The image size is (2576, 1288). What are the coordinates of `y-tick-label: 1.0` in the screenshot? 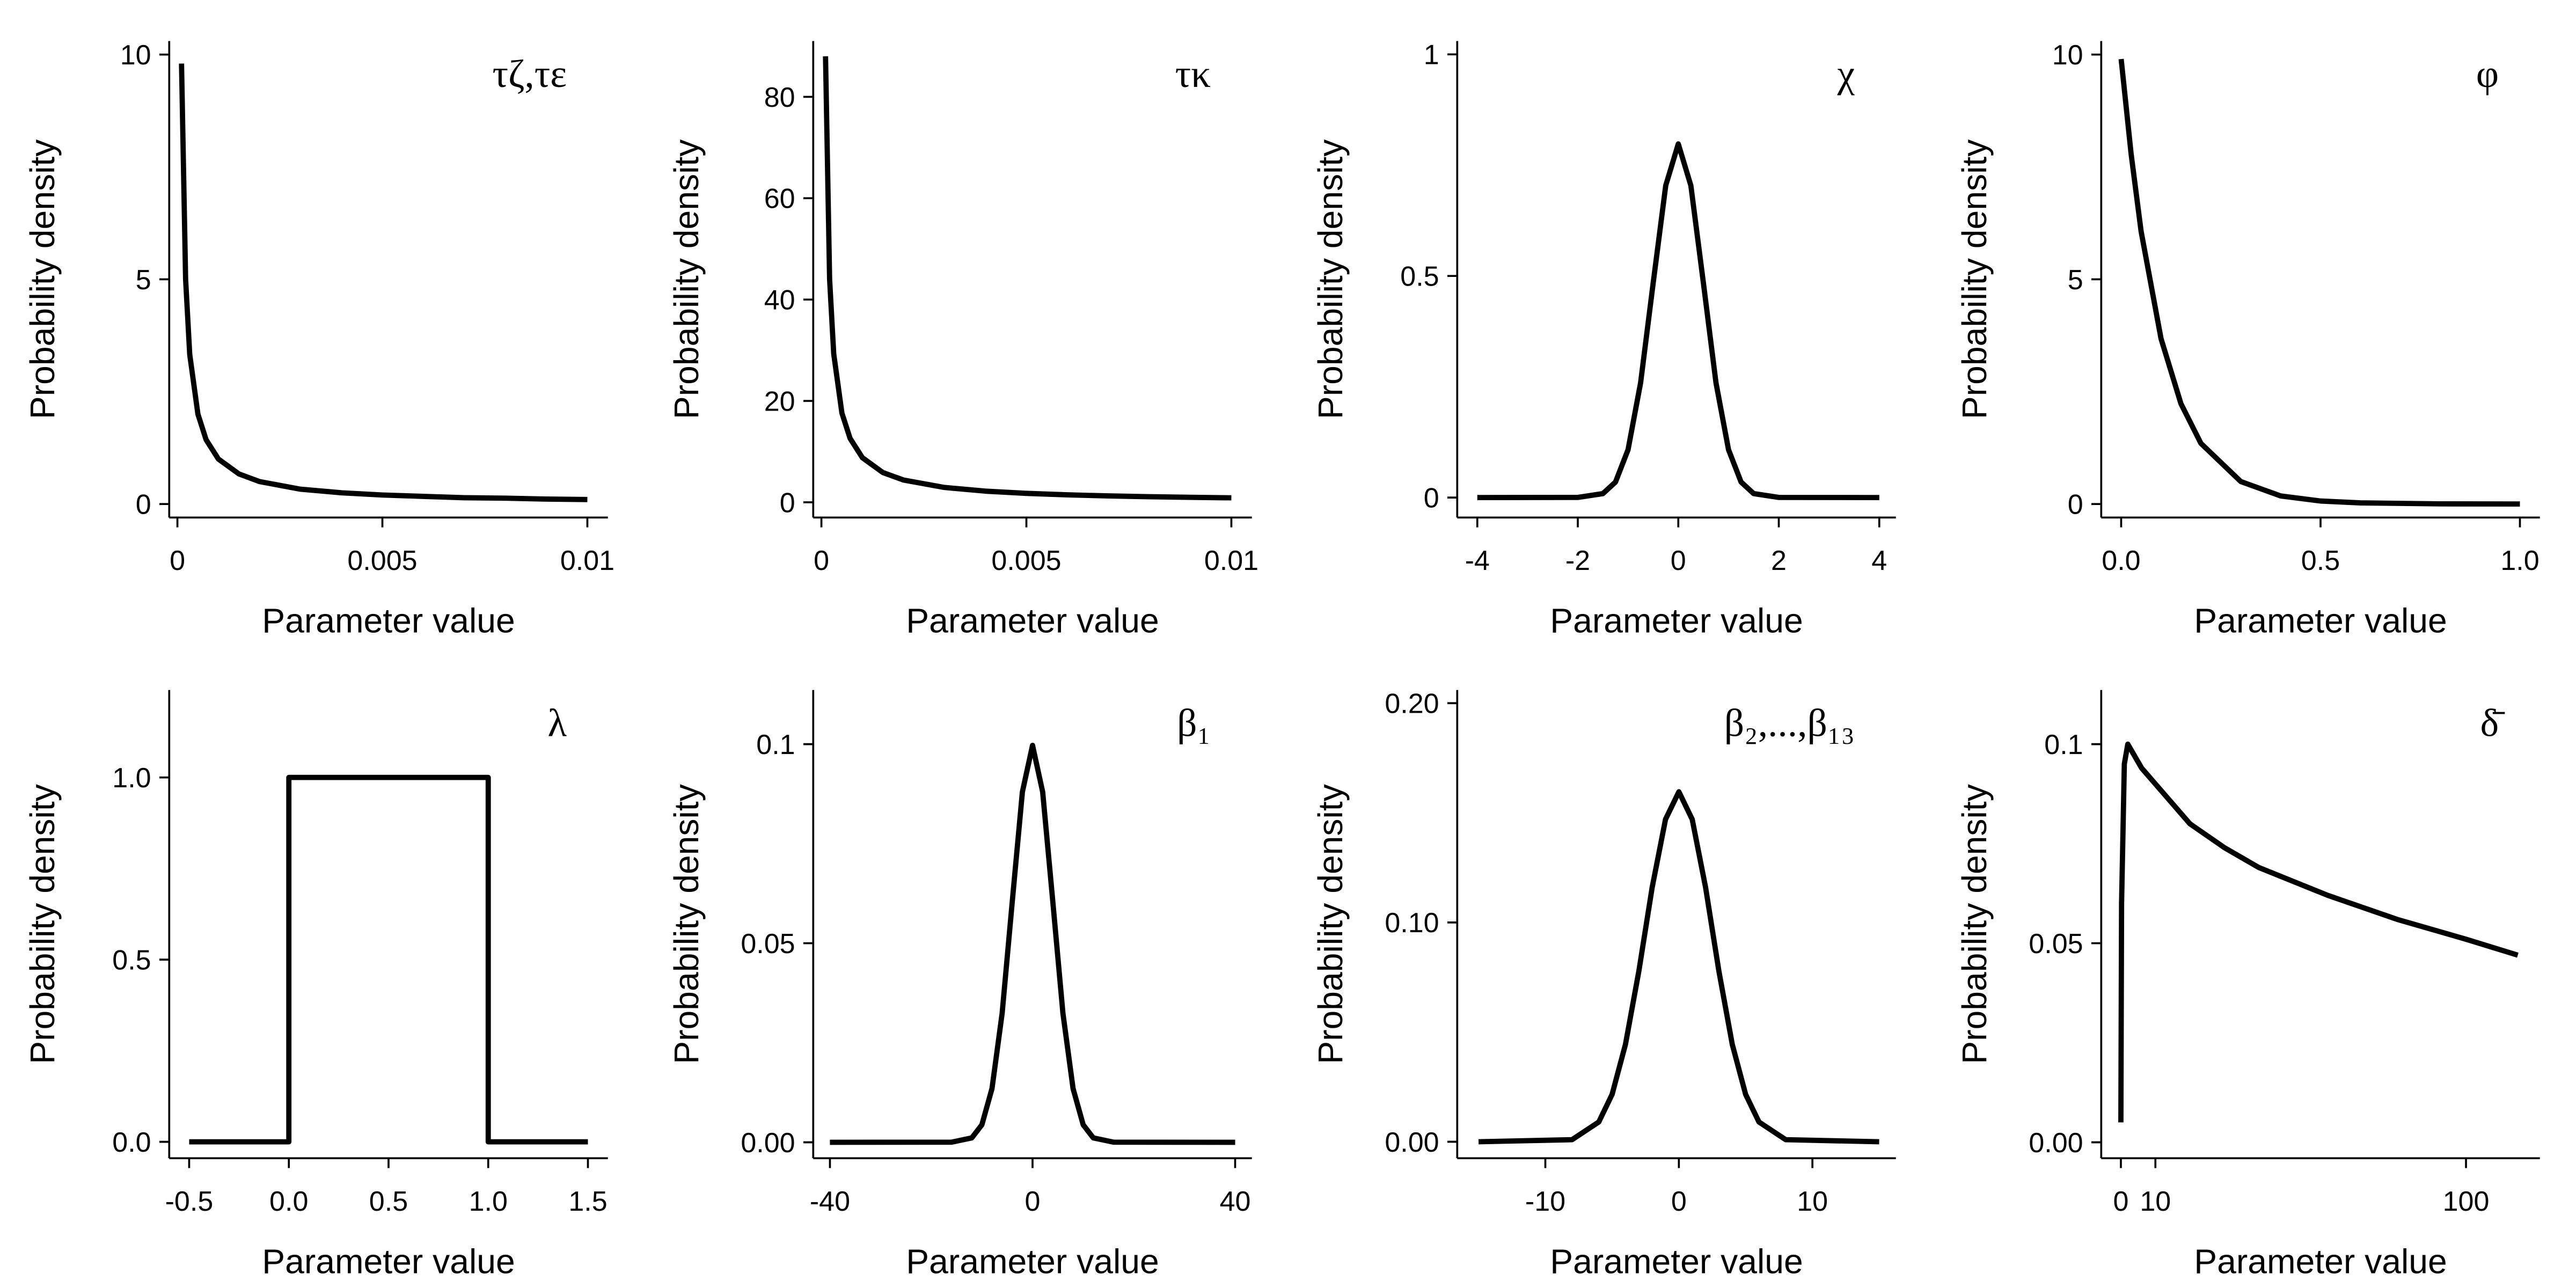 It's located at (131, 778).